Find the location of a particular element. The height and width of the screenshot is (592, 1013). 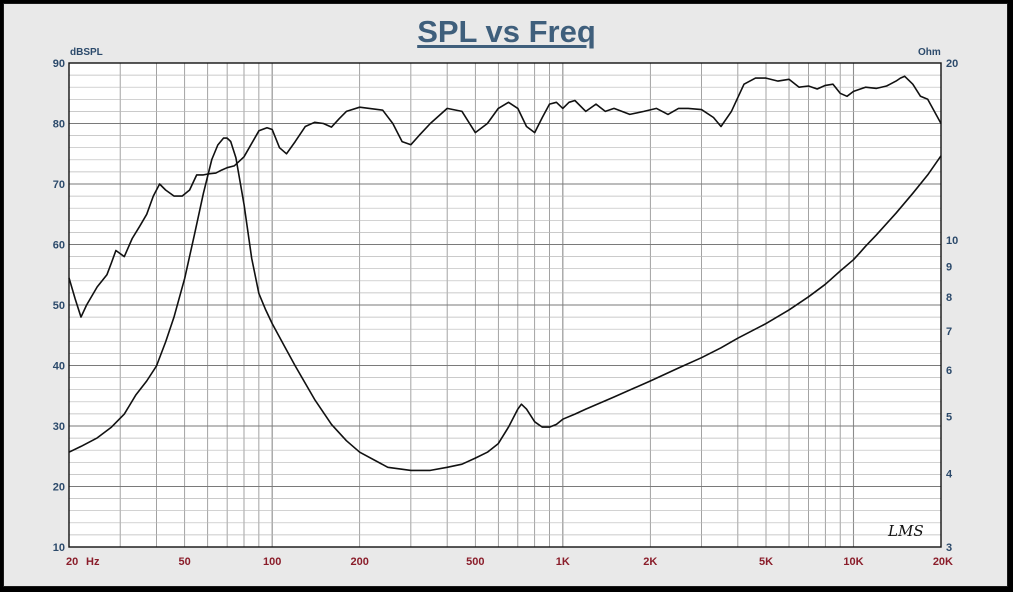

y-right-tick-label: 7 is located at coordinates (949, 332).